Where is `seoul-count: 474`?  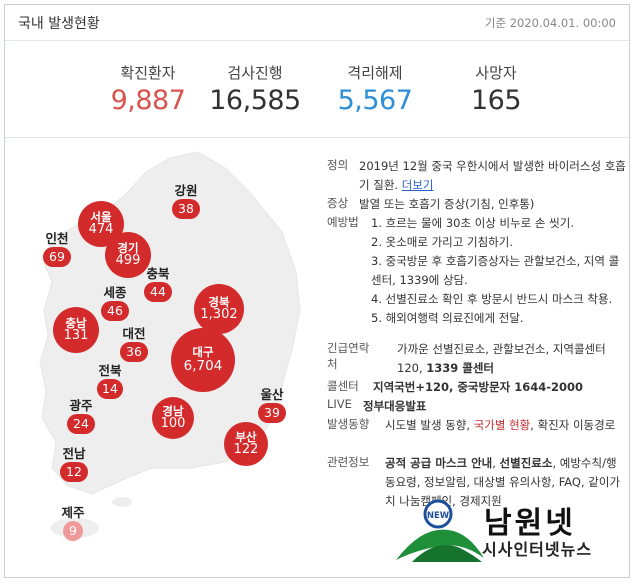 seoul-count: 474 is located at coordinates (101, 230).